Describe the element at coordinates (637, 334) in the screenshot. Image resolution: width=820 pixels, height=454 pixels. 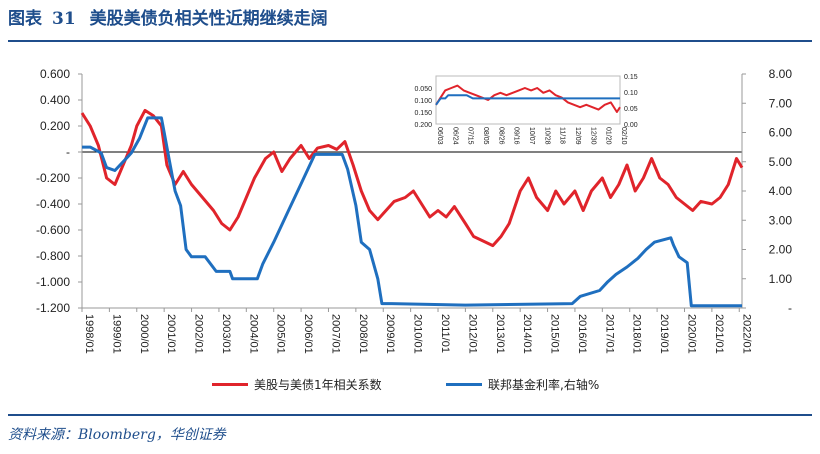
I see `x-tick-label: 2018/01` at that location.